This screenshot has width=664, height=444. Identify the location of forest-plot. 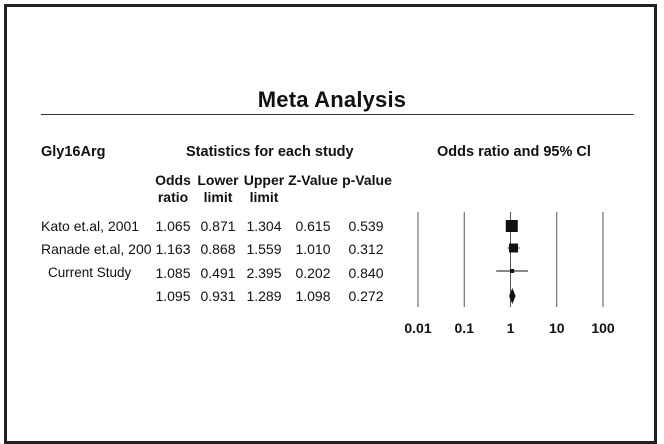
(510, 259).